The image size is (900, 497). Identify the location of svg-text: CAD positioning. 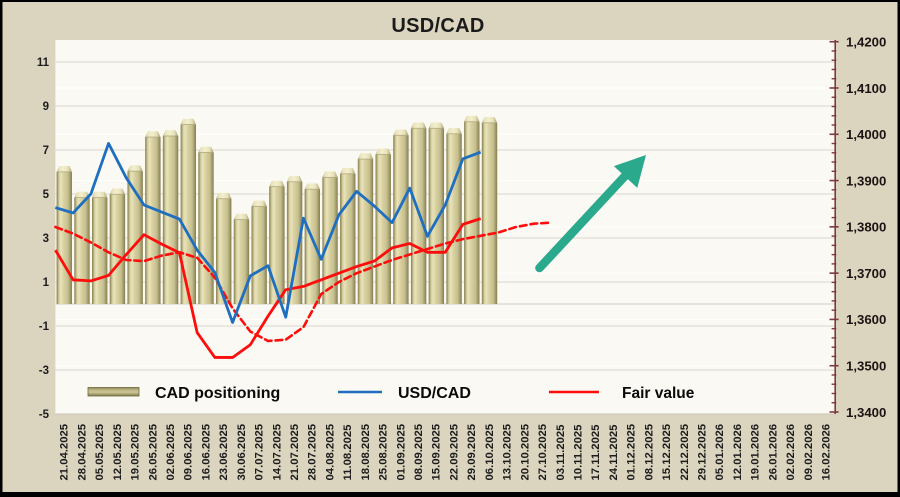
(217, 393).